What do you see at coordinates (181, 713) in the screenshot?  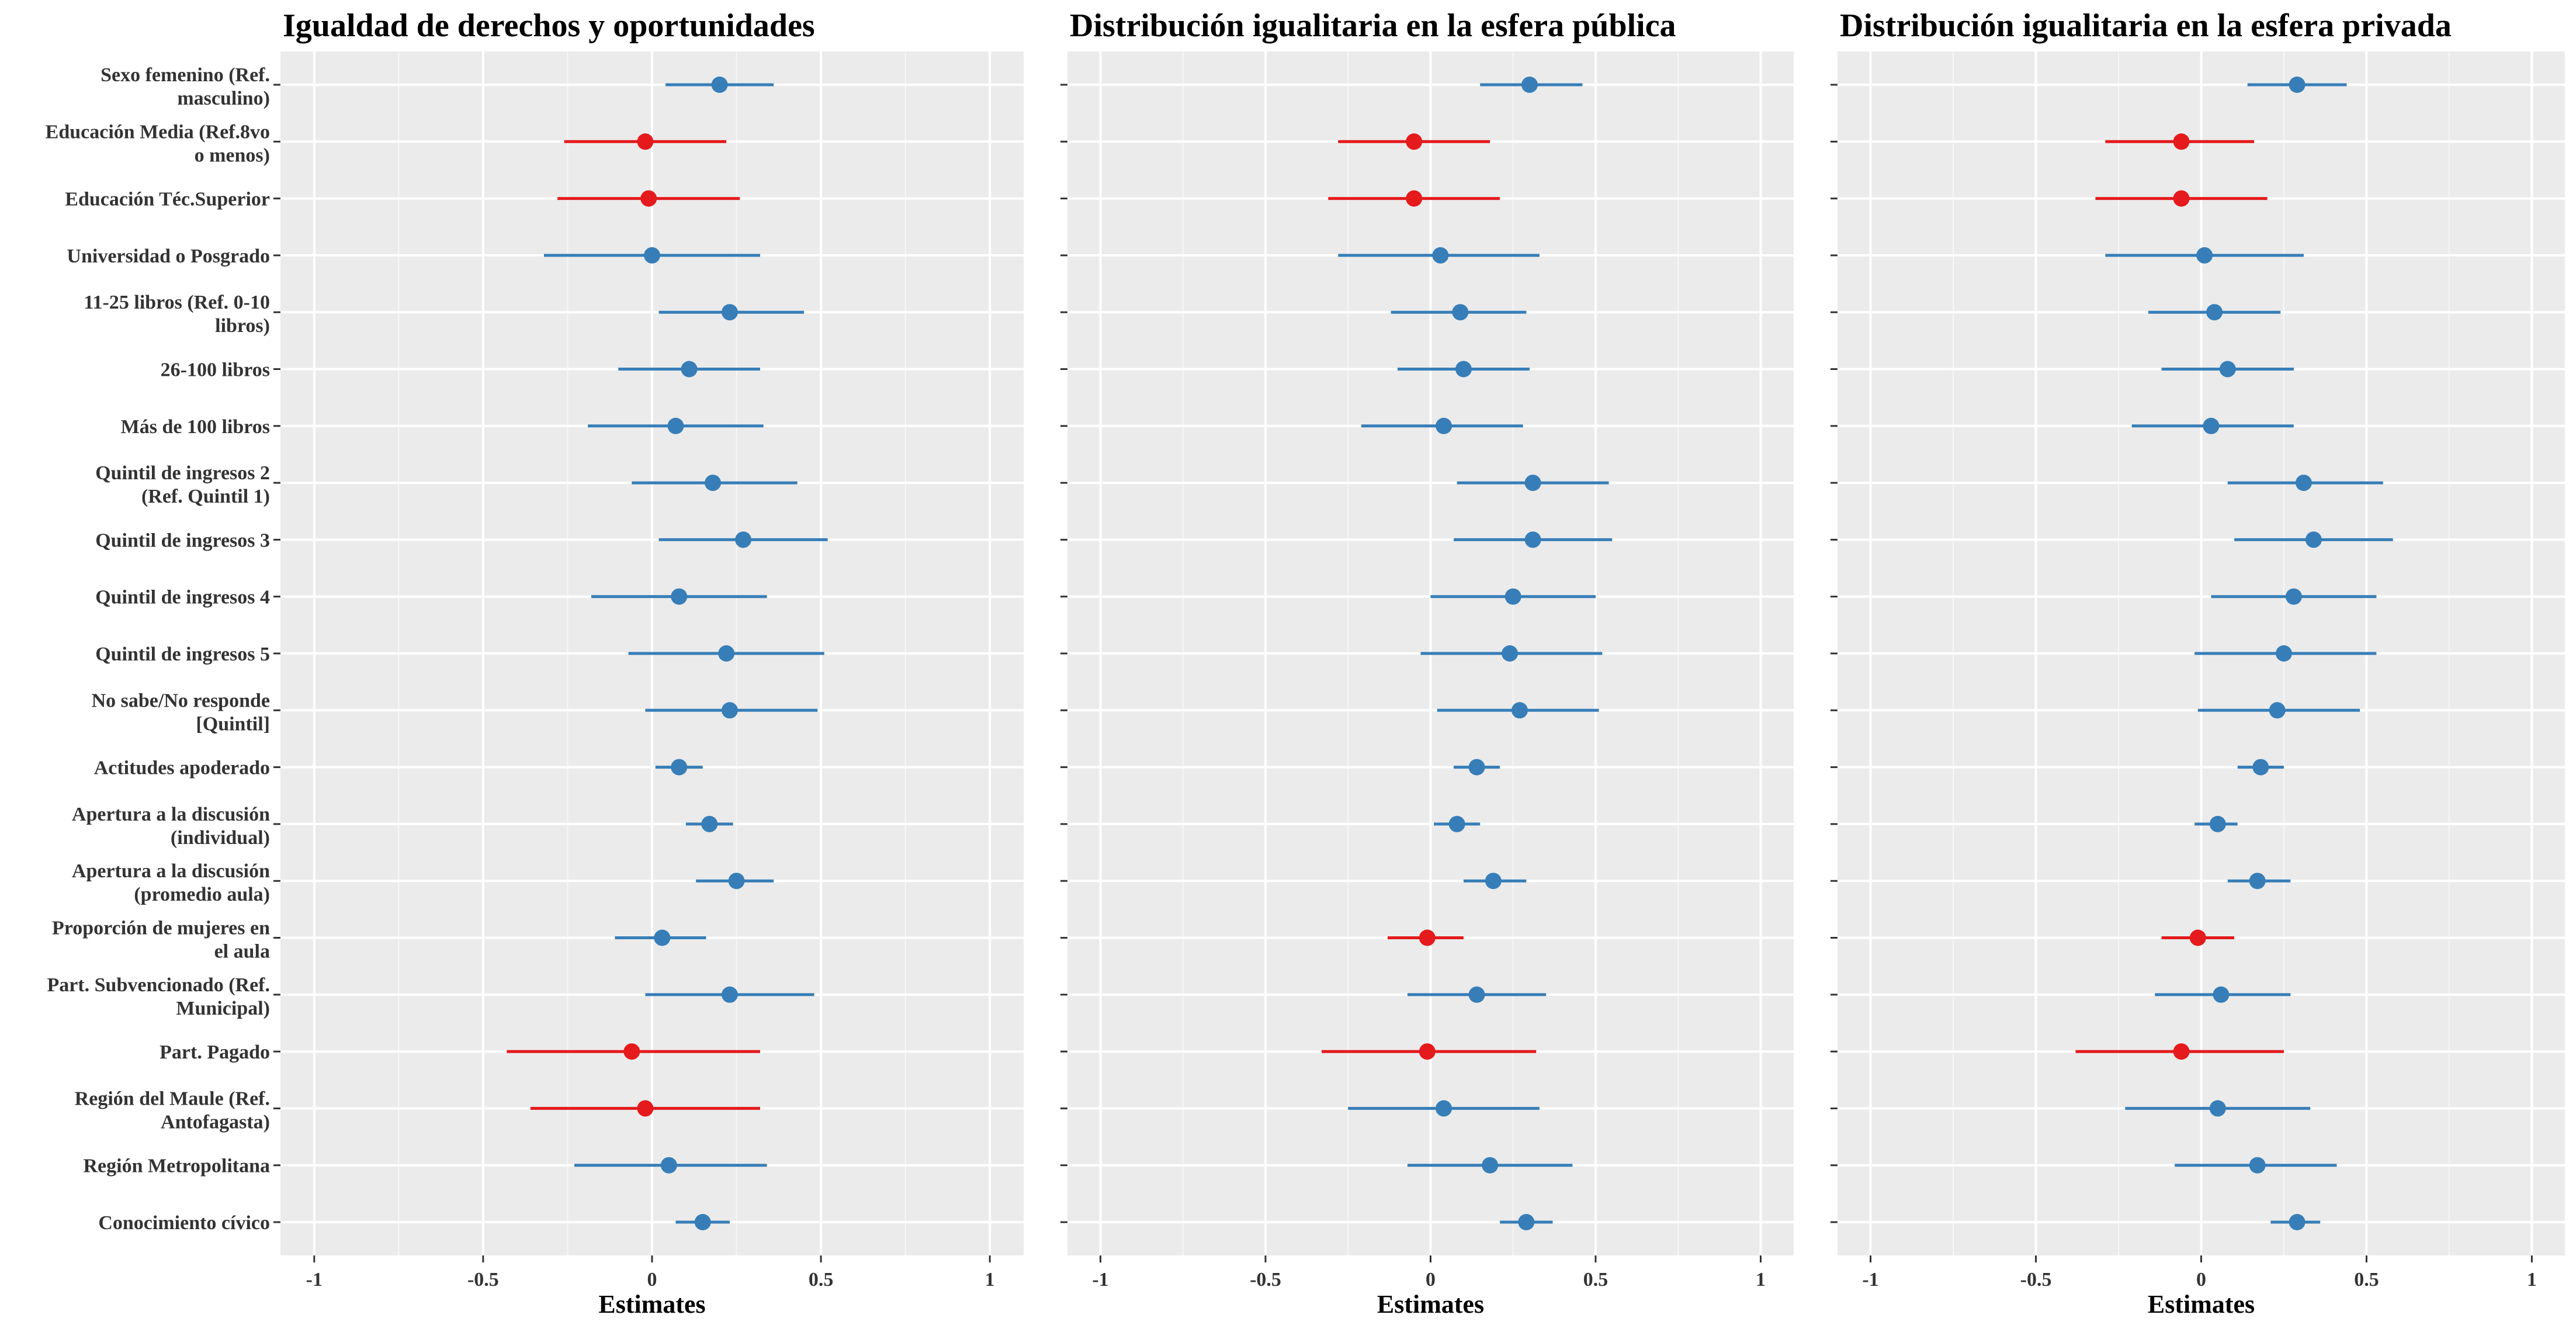 I see `y-axis-label: No sabe/No responde [Quintil]` at bounding box center [181, 713].